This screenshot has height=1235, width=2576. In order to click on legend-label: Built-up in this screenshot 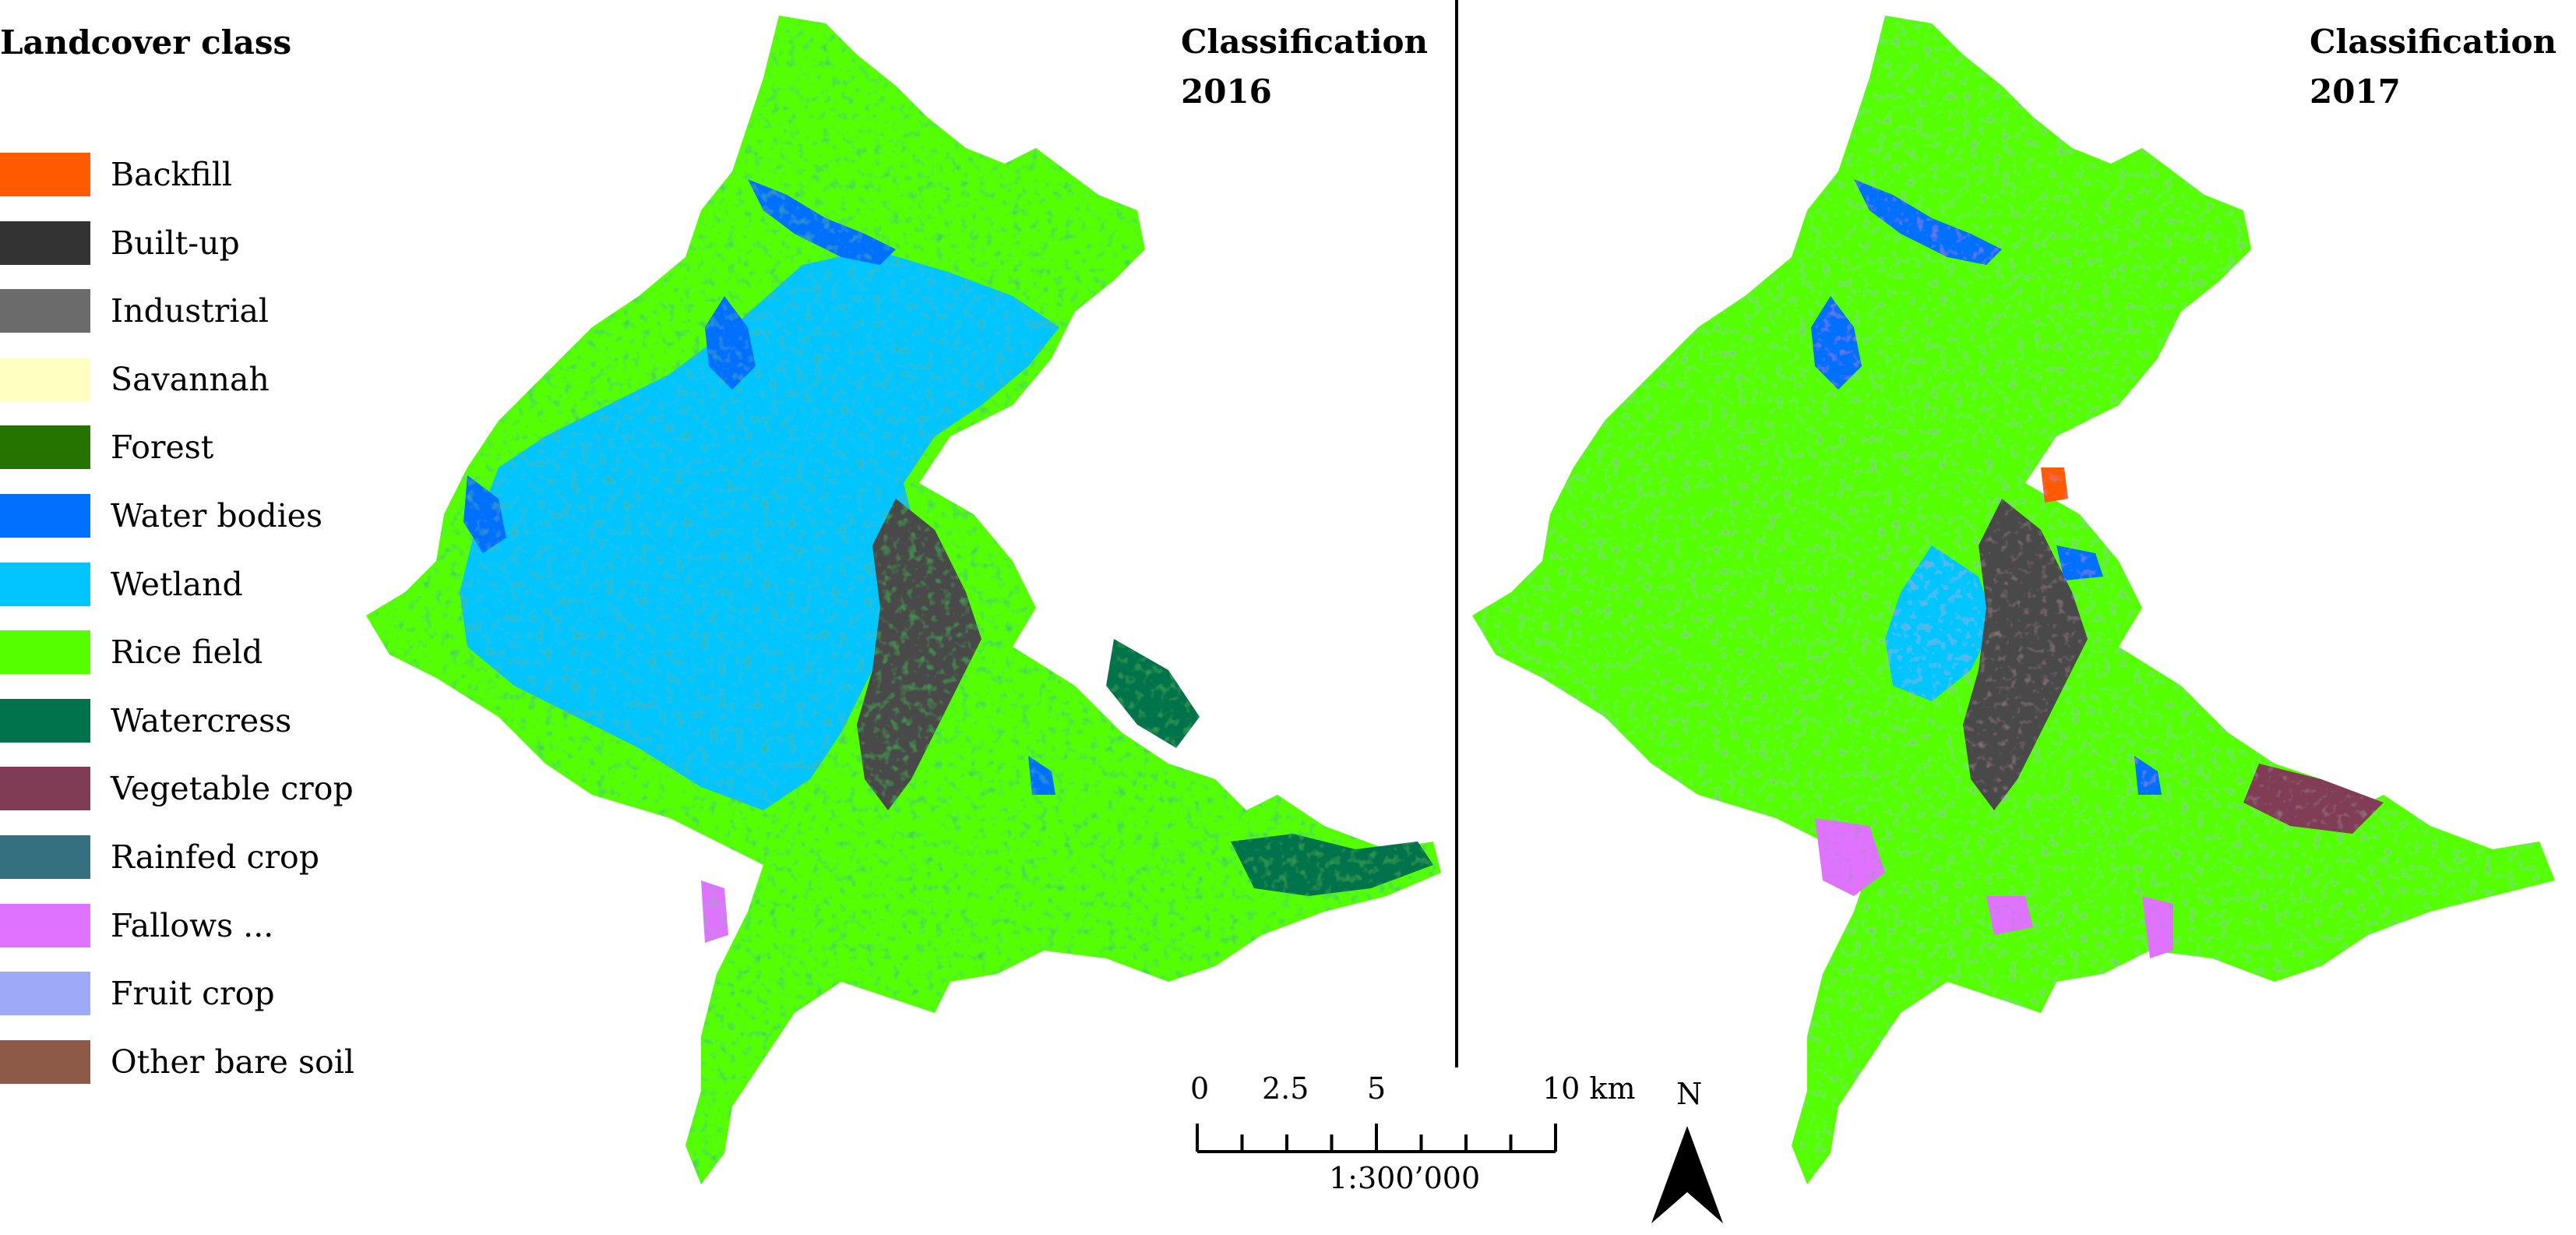, I will do `click(175, 243)`.